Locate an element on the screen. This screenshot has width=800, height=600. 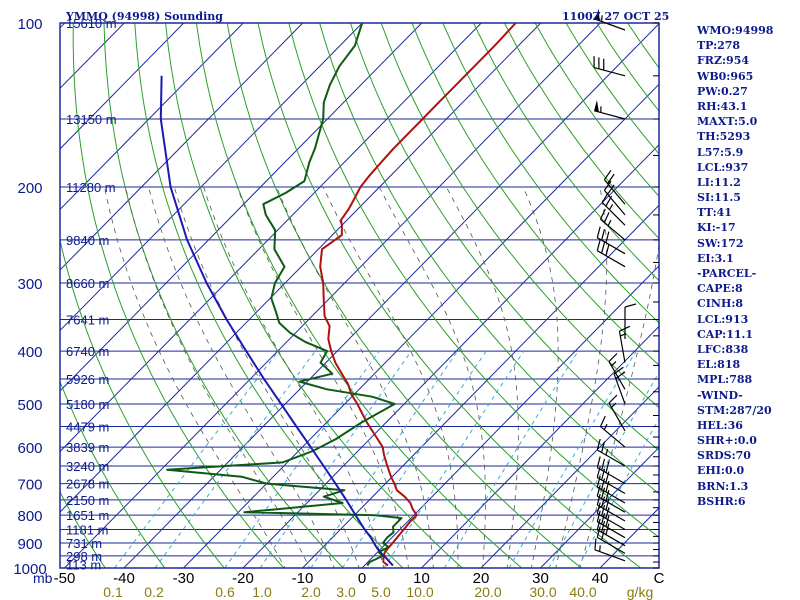
mixing-ratio-tick-label: 0.6 is located at coordinates (225, 592).